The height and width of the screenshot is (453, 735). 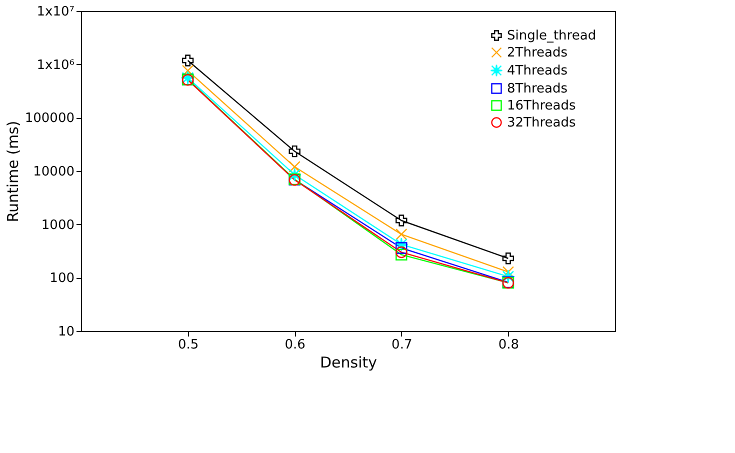 I want to click on y-tick-label: 10000, so click(x=53, y=172).